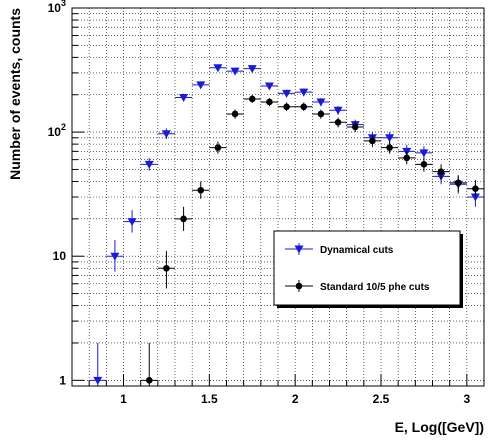  I want to click on y-tick-label: 10³, so click(57, 7).